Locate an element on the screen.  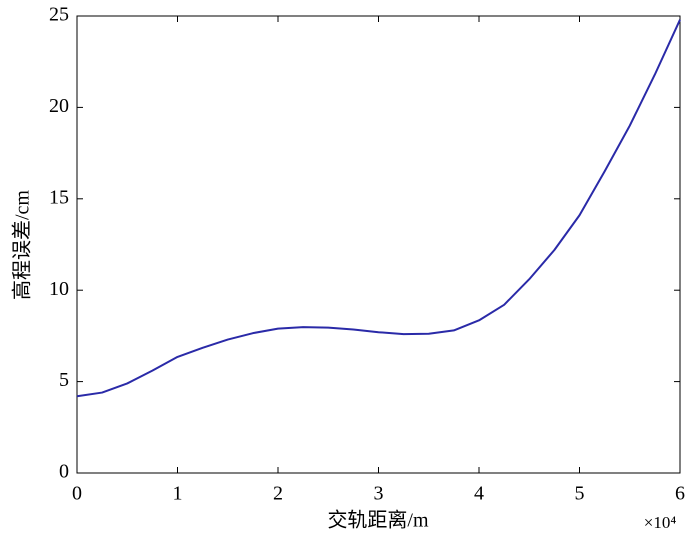
y-tick-label: 5 is located at coordinates (64, 380).